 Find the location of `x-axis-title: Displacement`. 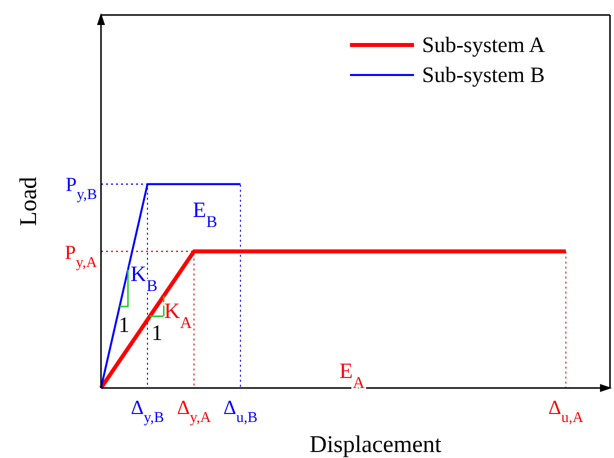

x-axis-title: Displacement is located at coordinates (376, 445).